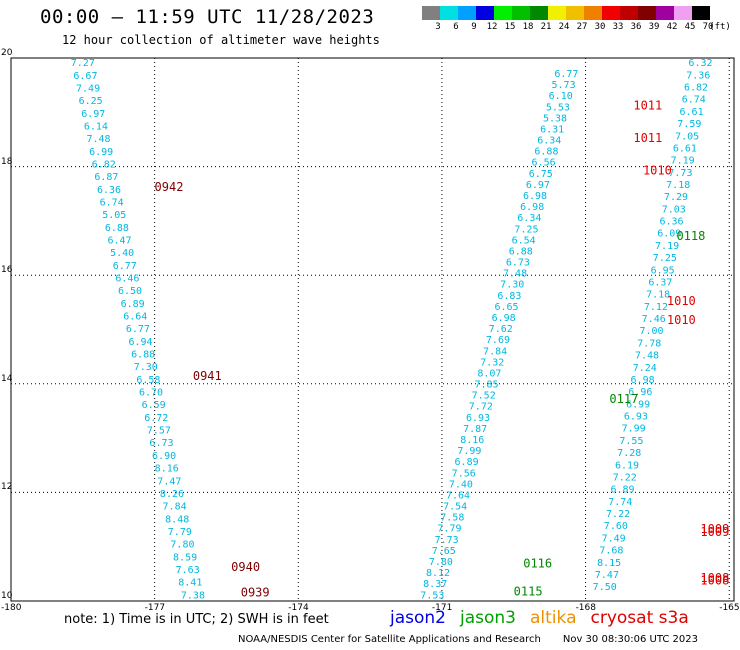 The width and height of the screenshot is (740, 650). What do you see at coordinates (714, 529) in the screenshot?
I see `time-label: 1009` at bounding box center [714, 529].